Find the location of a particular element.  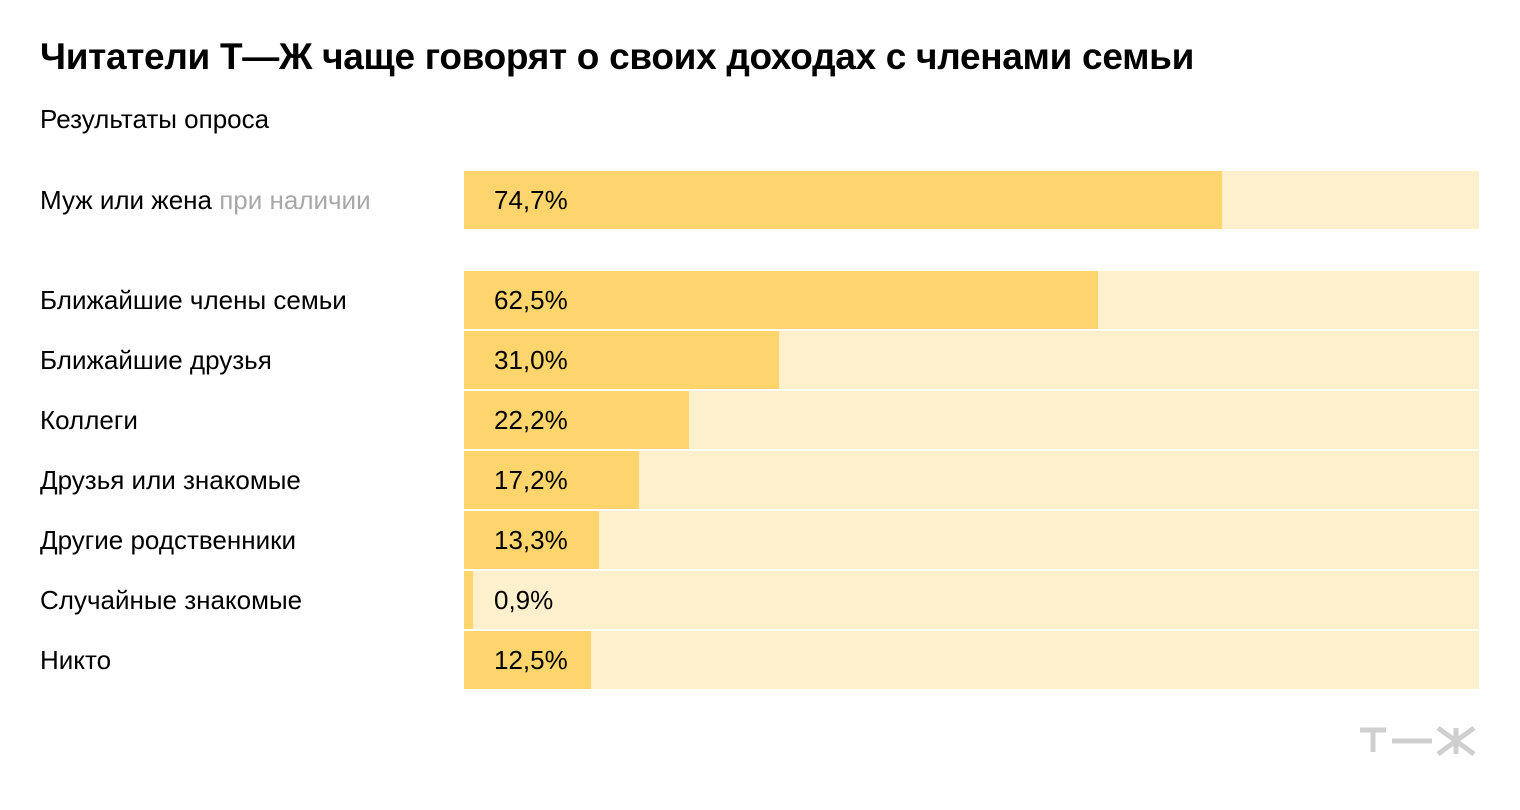

data-label: 31,0% is located at coordinates (531, 360).